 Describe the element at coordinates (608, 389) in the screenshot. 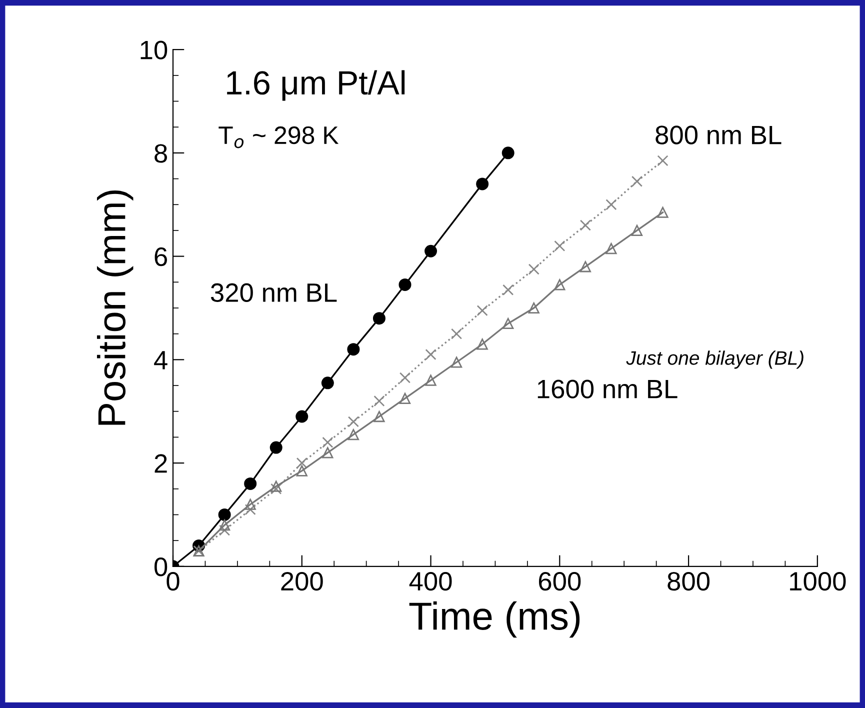

I see `text: 1600 nm BL` at that location.